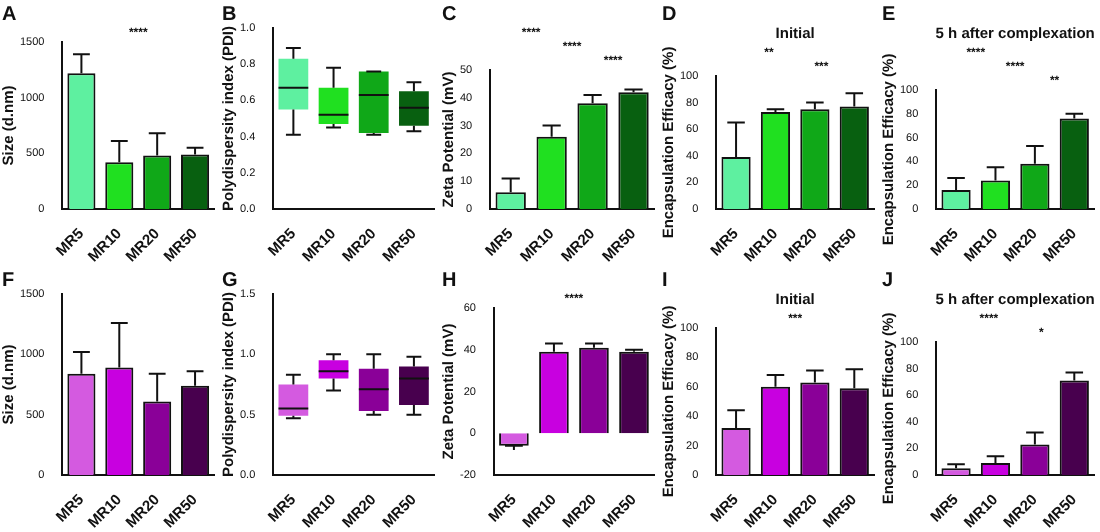 Image resolution: width=1100 pixels, height=532 pixels. I want to click on text: J, so click(888, 281).